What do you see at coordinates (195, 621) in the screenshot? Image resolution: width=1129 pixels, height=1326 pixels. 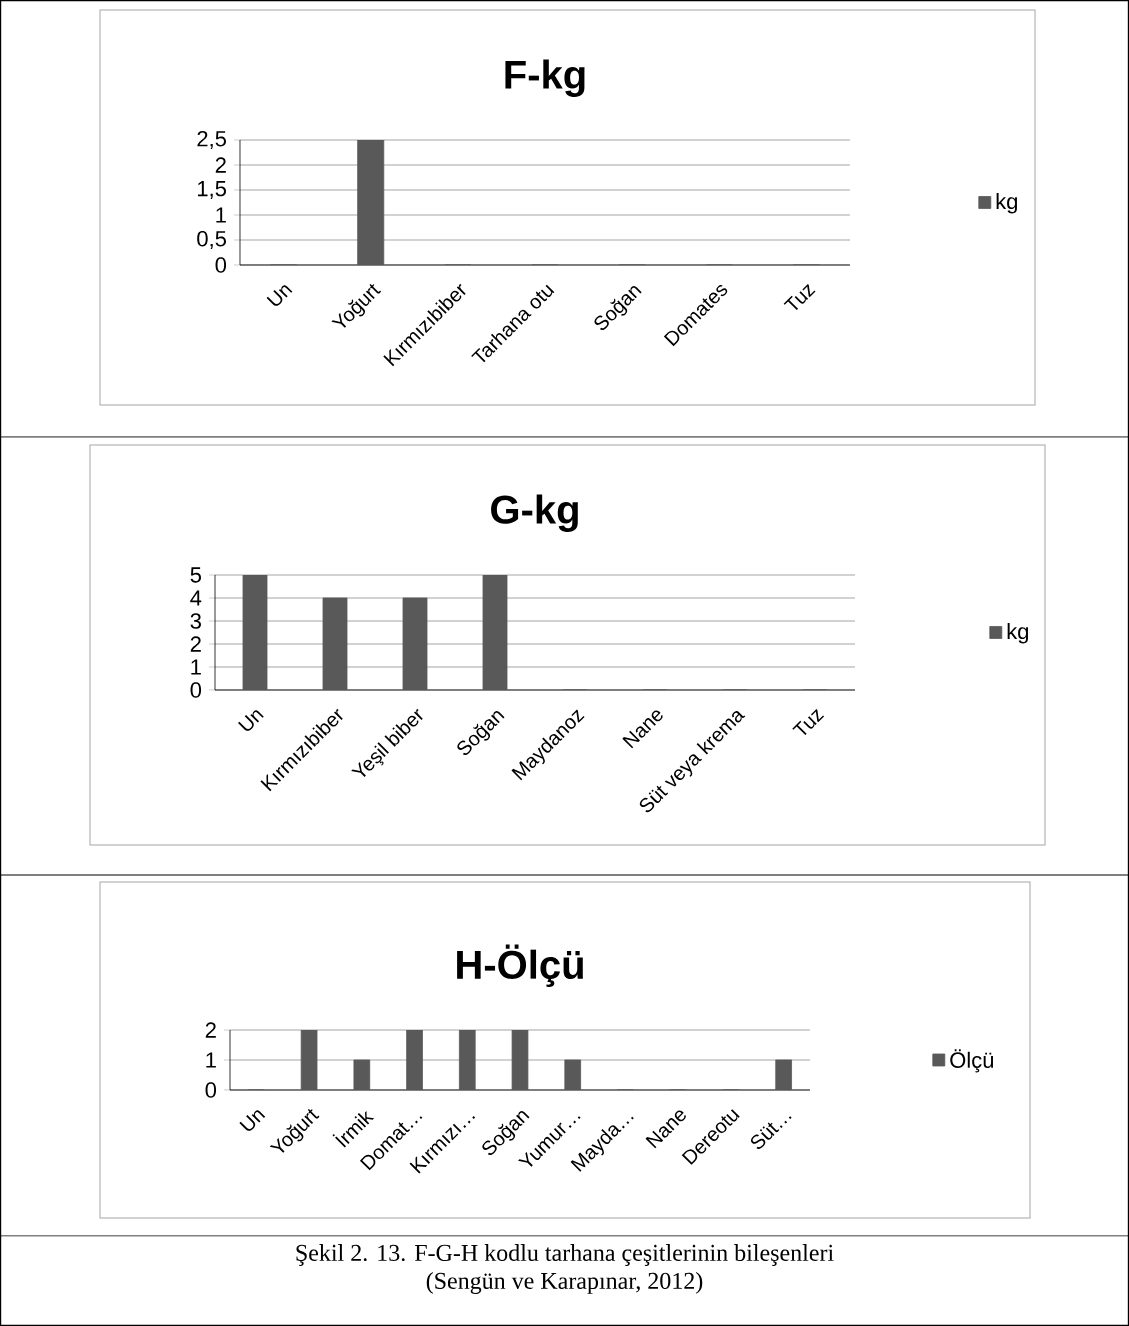 I see `y-tick-label: 3` at bounding box center [195, 621].